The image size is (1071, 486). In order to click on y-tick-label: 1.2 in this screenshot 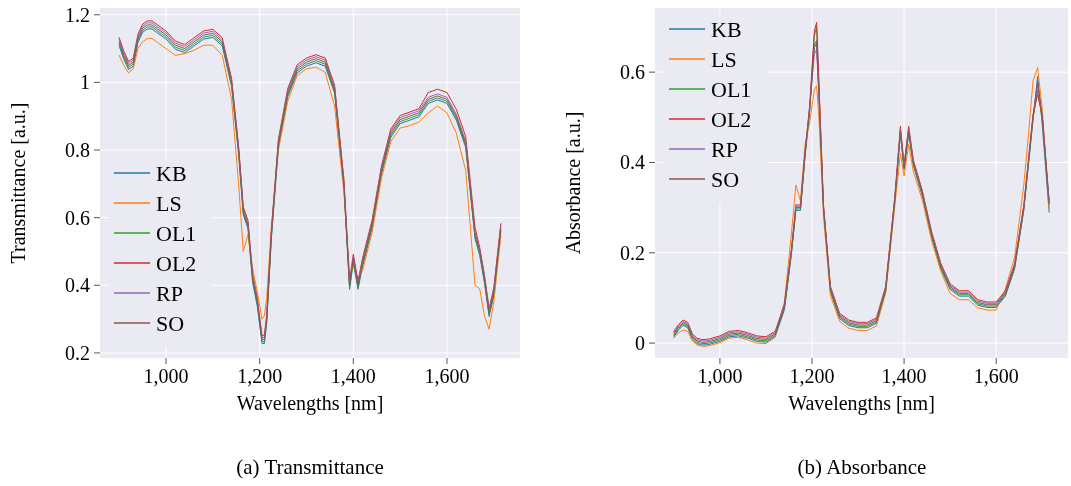, I will do `click(77, 14)`.